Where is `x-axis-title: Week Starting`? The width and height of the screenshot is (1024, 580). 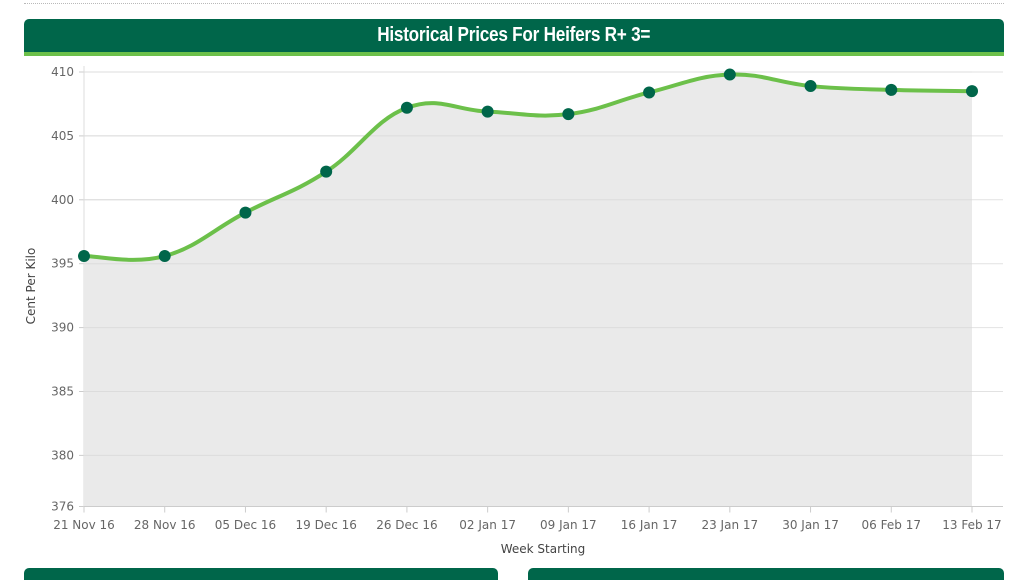 x-axis-title: Week Starting is located at coordinates (543, 549).